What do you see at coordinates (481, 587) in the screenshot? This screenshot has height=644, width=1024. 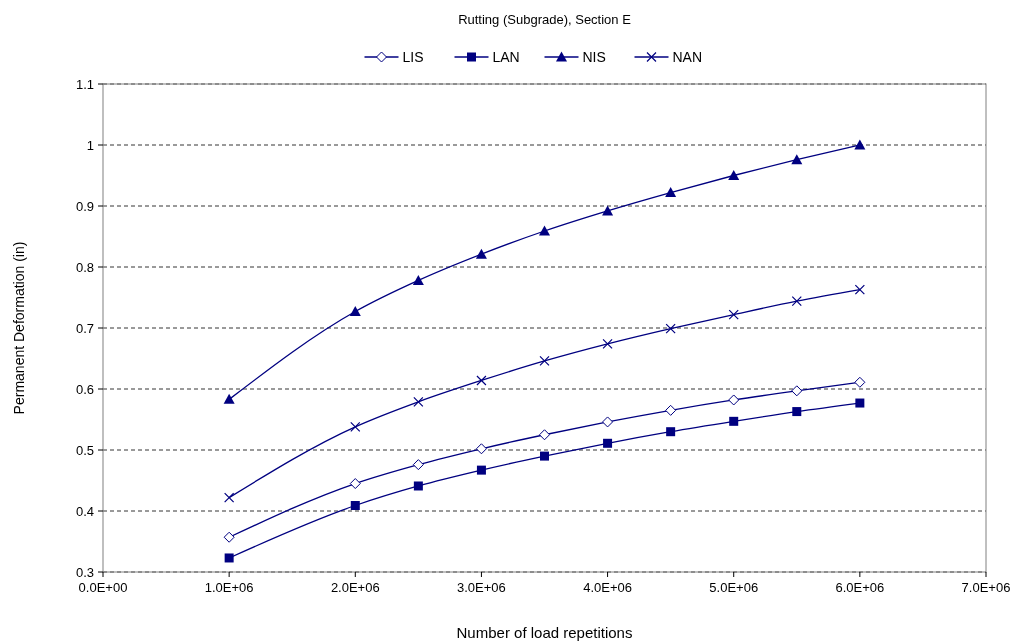 I see `x-tick-label: 3.0E+06` at bounding box center [481, 587].